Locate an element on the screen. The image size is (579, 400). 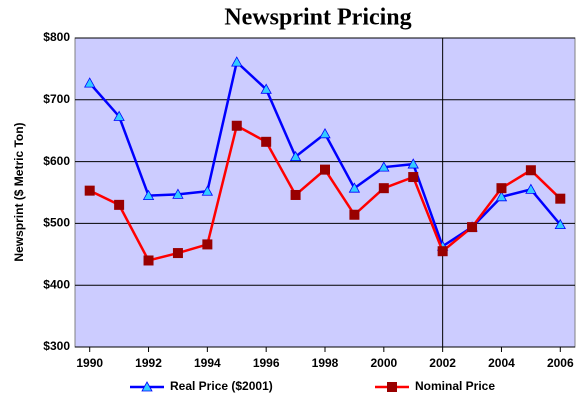
x-tick-label: 2004 is located at coordinates (501, 363).